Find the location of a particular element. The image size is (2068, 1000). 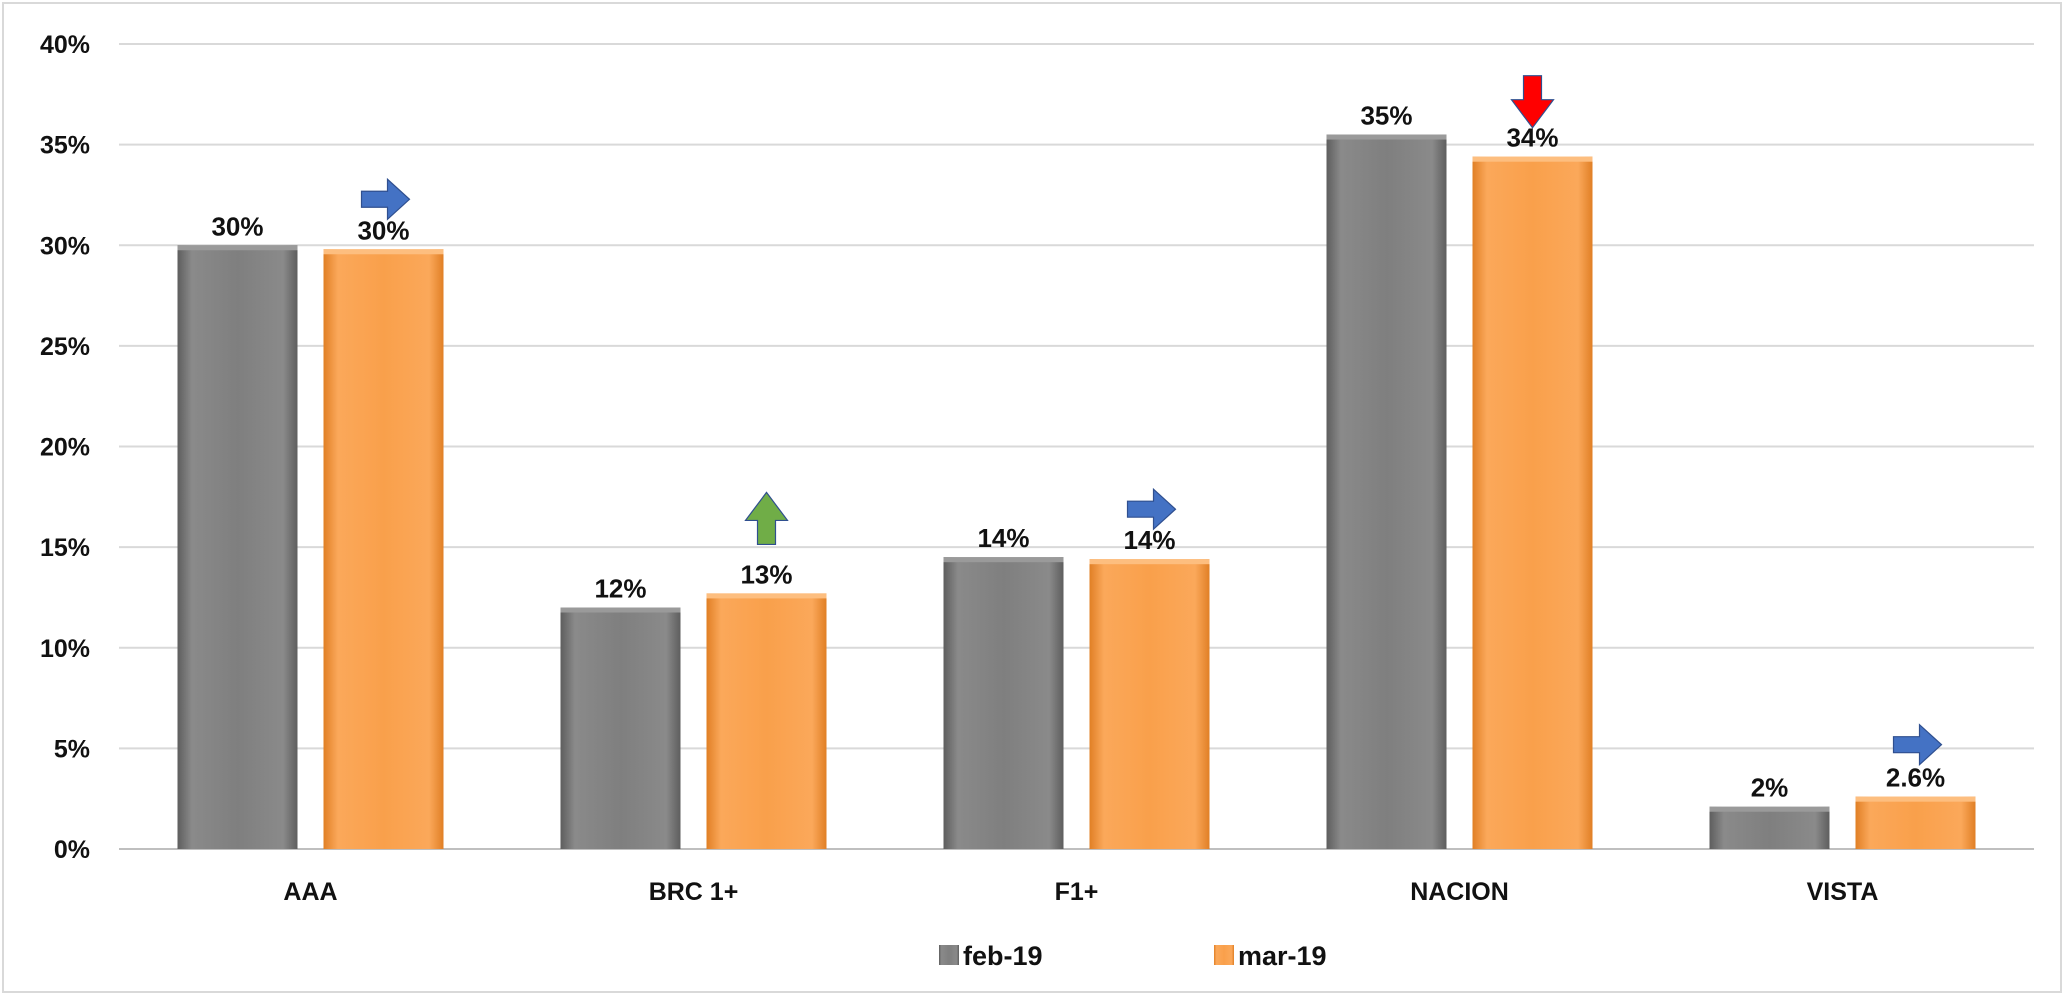

x-tick-label: BRC 1+ is located at coordinates (694, 892).